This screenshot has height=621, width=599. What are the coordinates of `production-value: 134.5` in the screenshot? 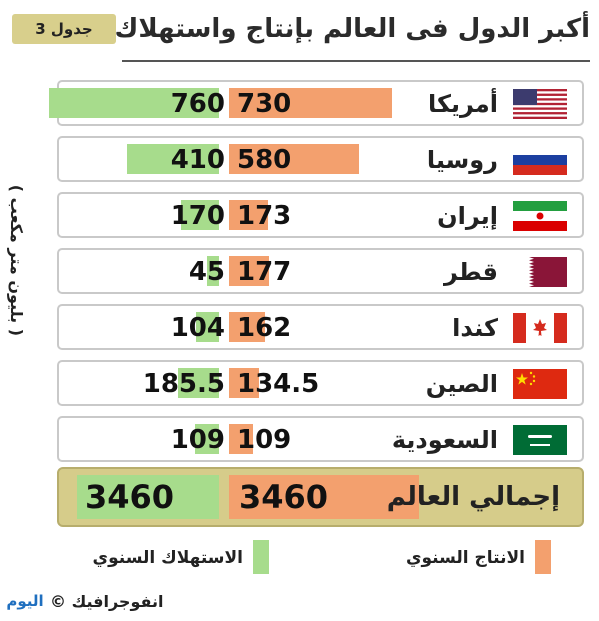 It's located at (278, 384).